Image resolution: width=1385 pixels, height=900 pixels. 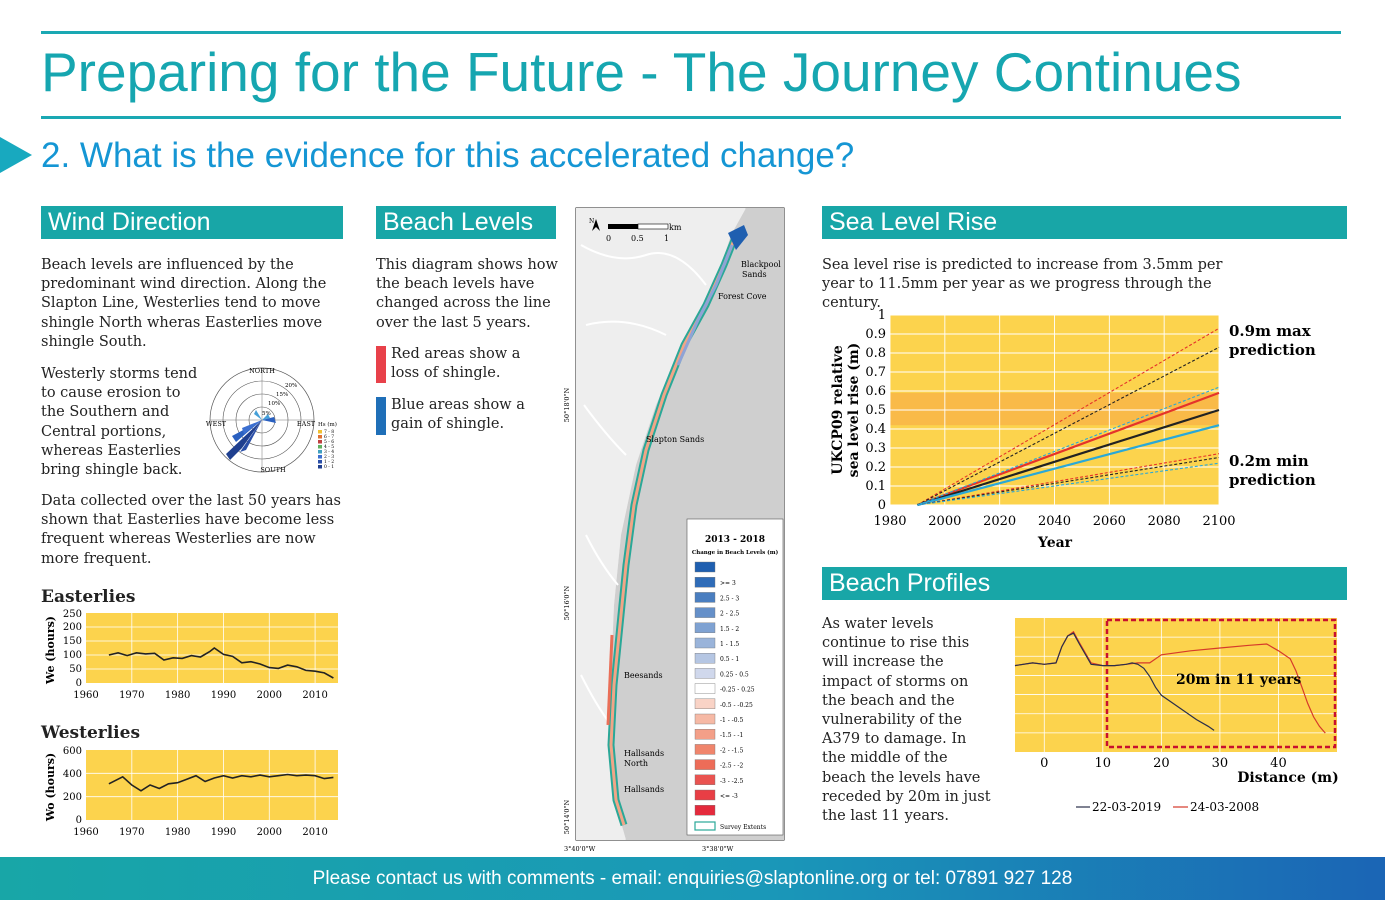 What do you see at coordinates (329, 467) in the screenshot?
I see `rose-legend-item: 0 - 1` at bounding box center [329, 467].